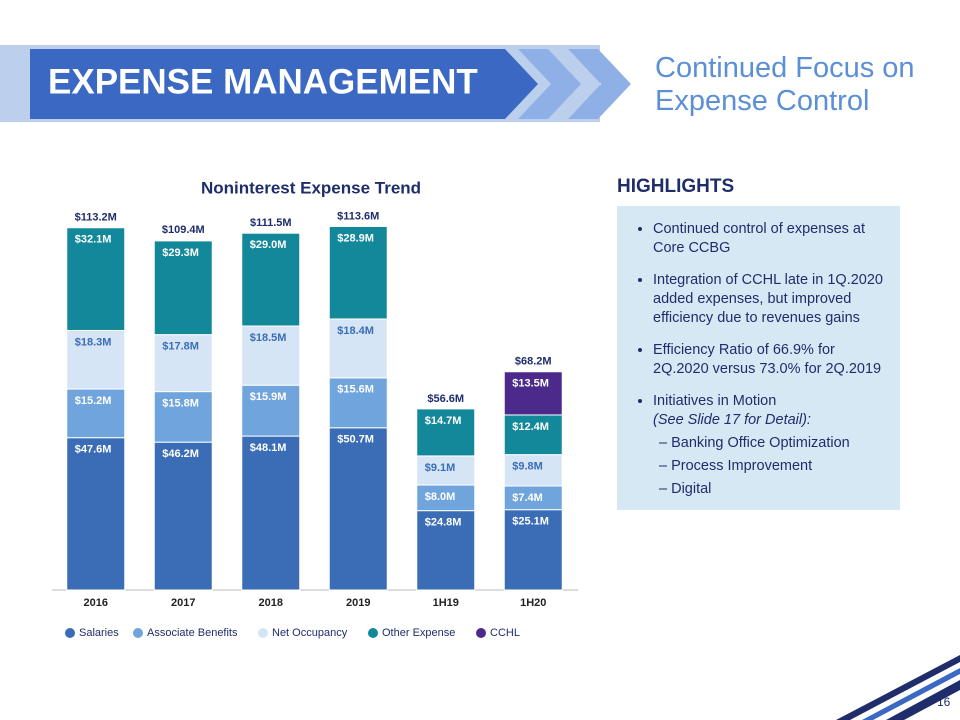 The height and width of the screenshot is (720, 960). Describe the element at coordinates (271, 603) in the screenshot. I see `x-tick-label: 2018` at that location.